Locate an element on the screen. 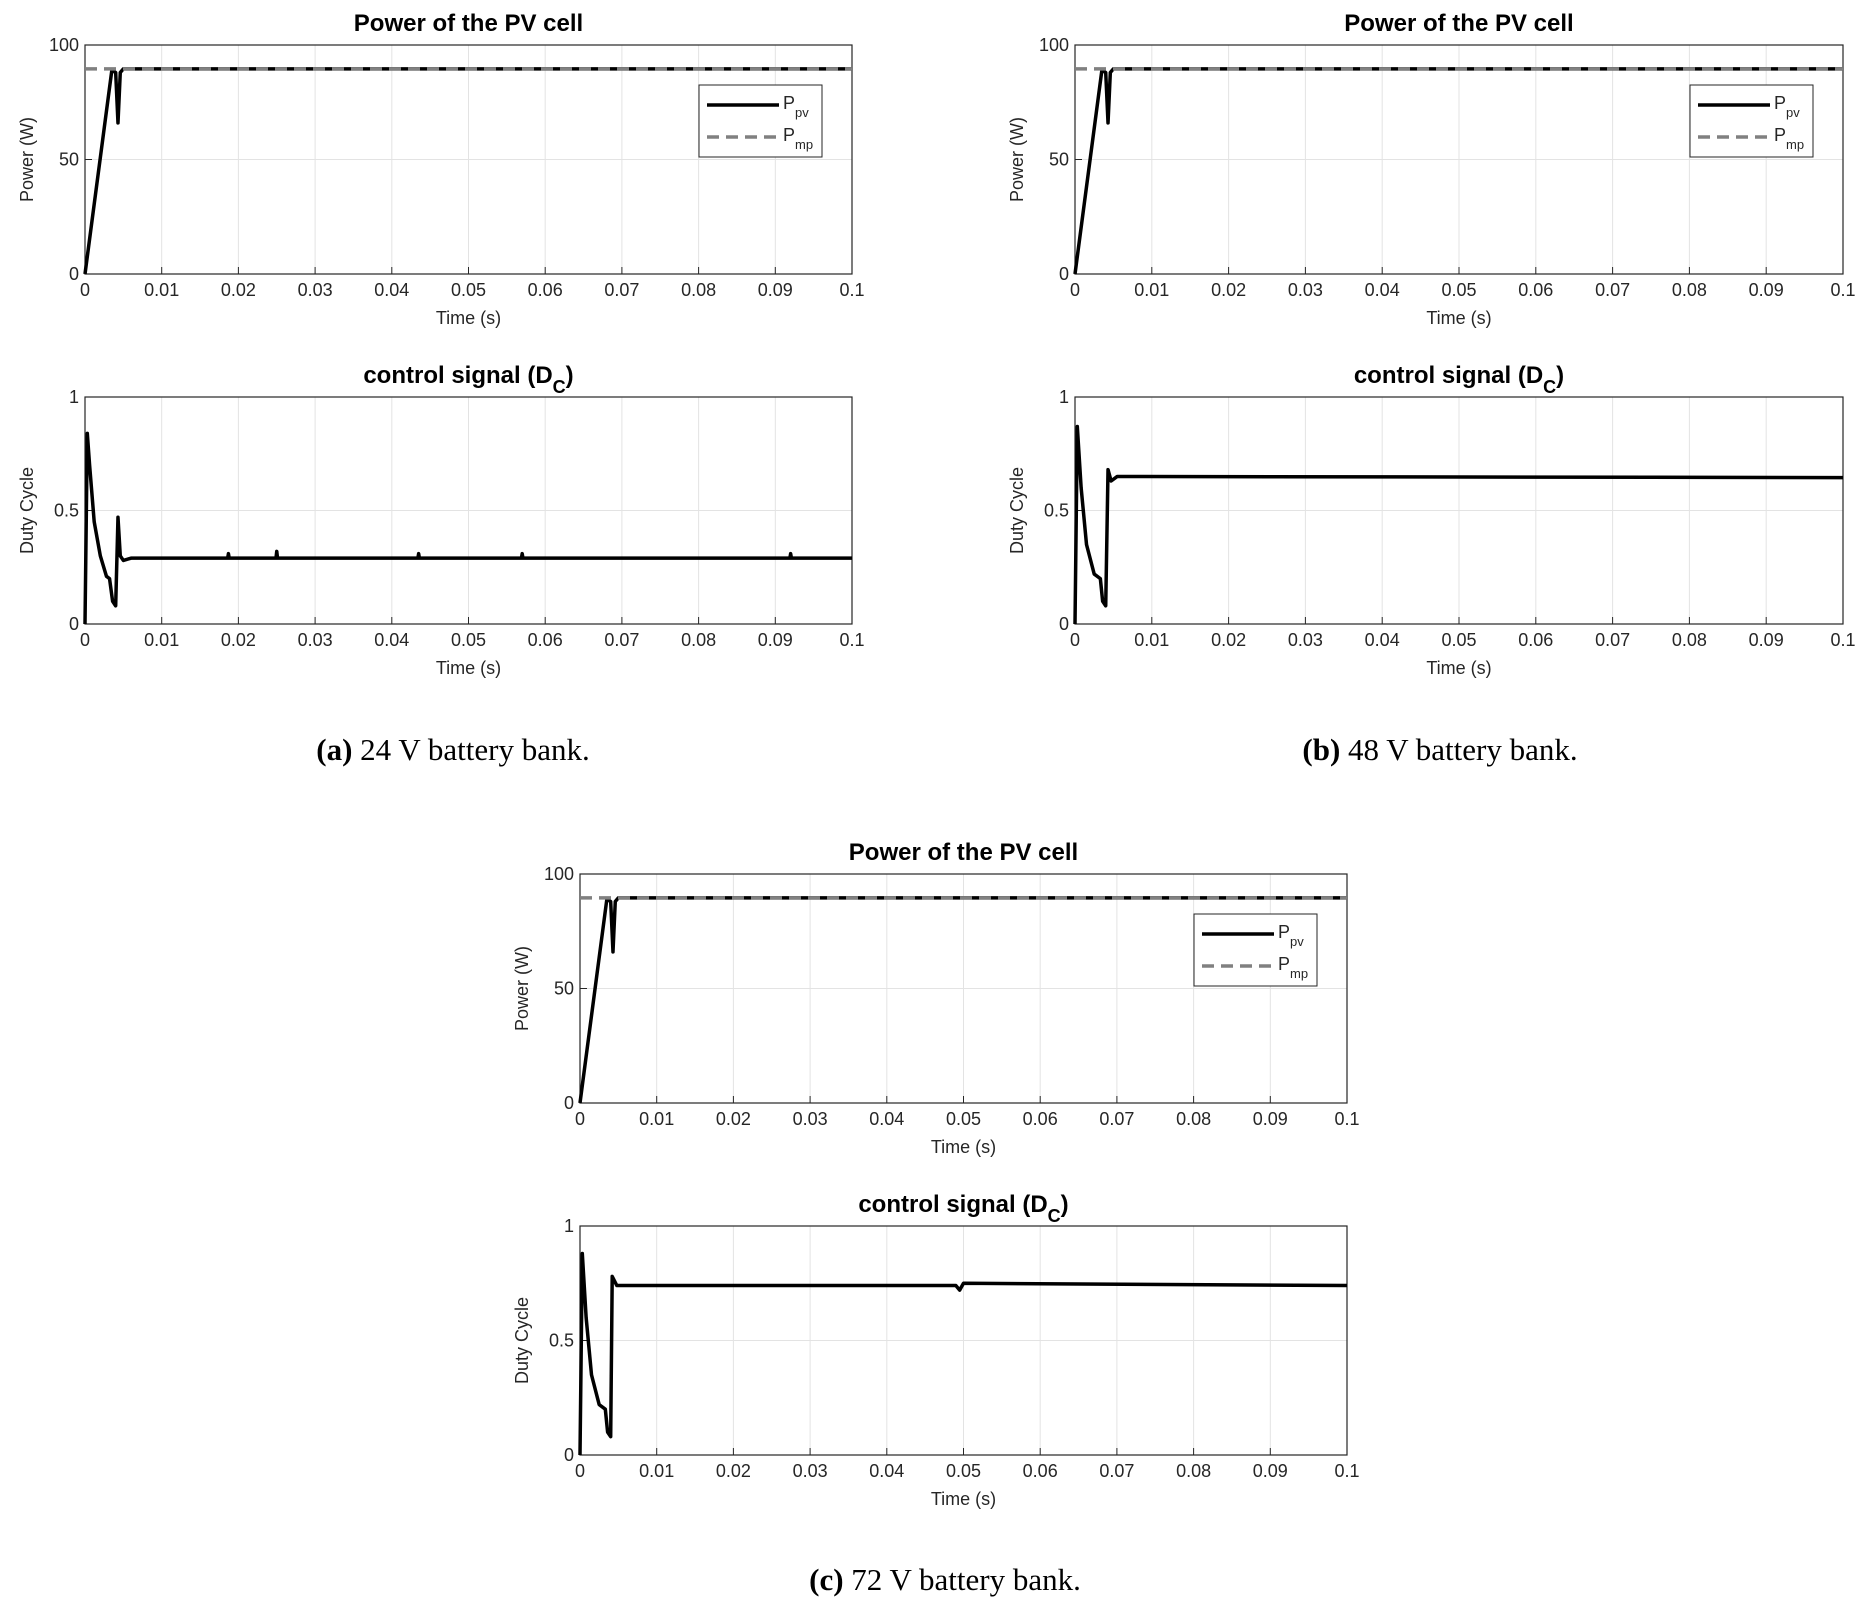 This screenshot has width=1863, height=1609. caption-label: (a) is located at coordinates (334, 749).